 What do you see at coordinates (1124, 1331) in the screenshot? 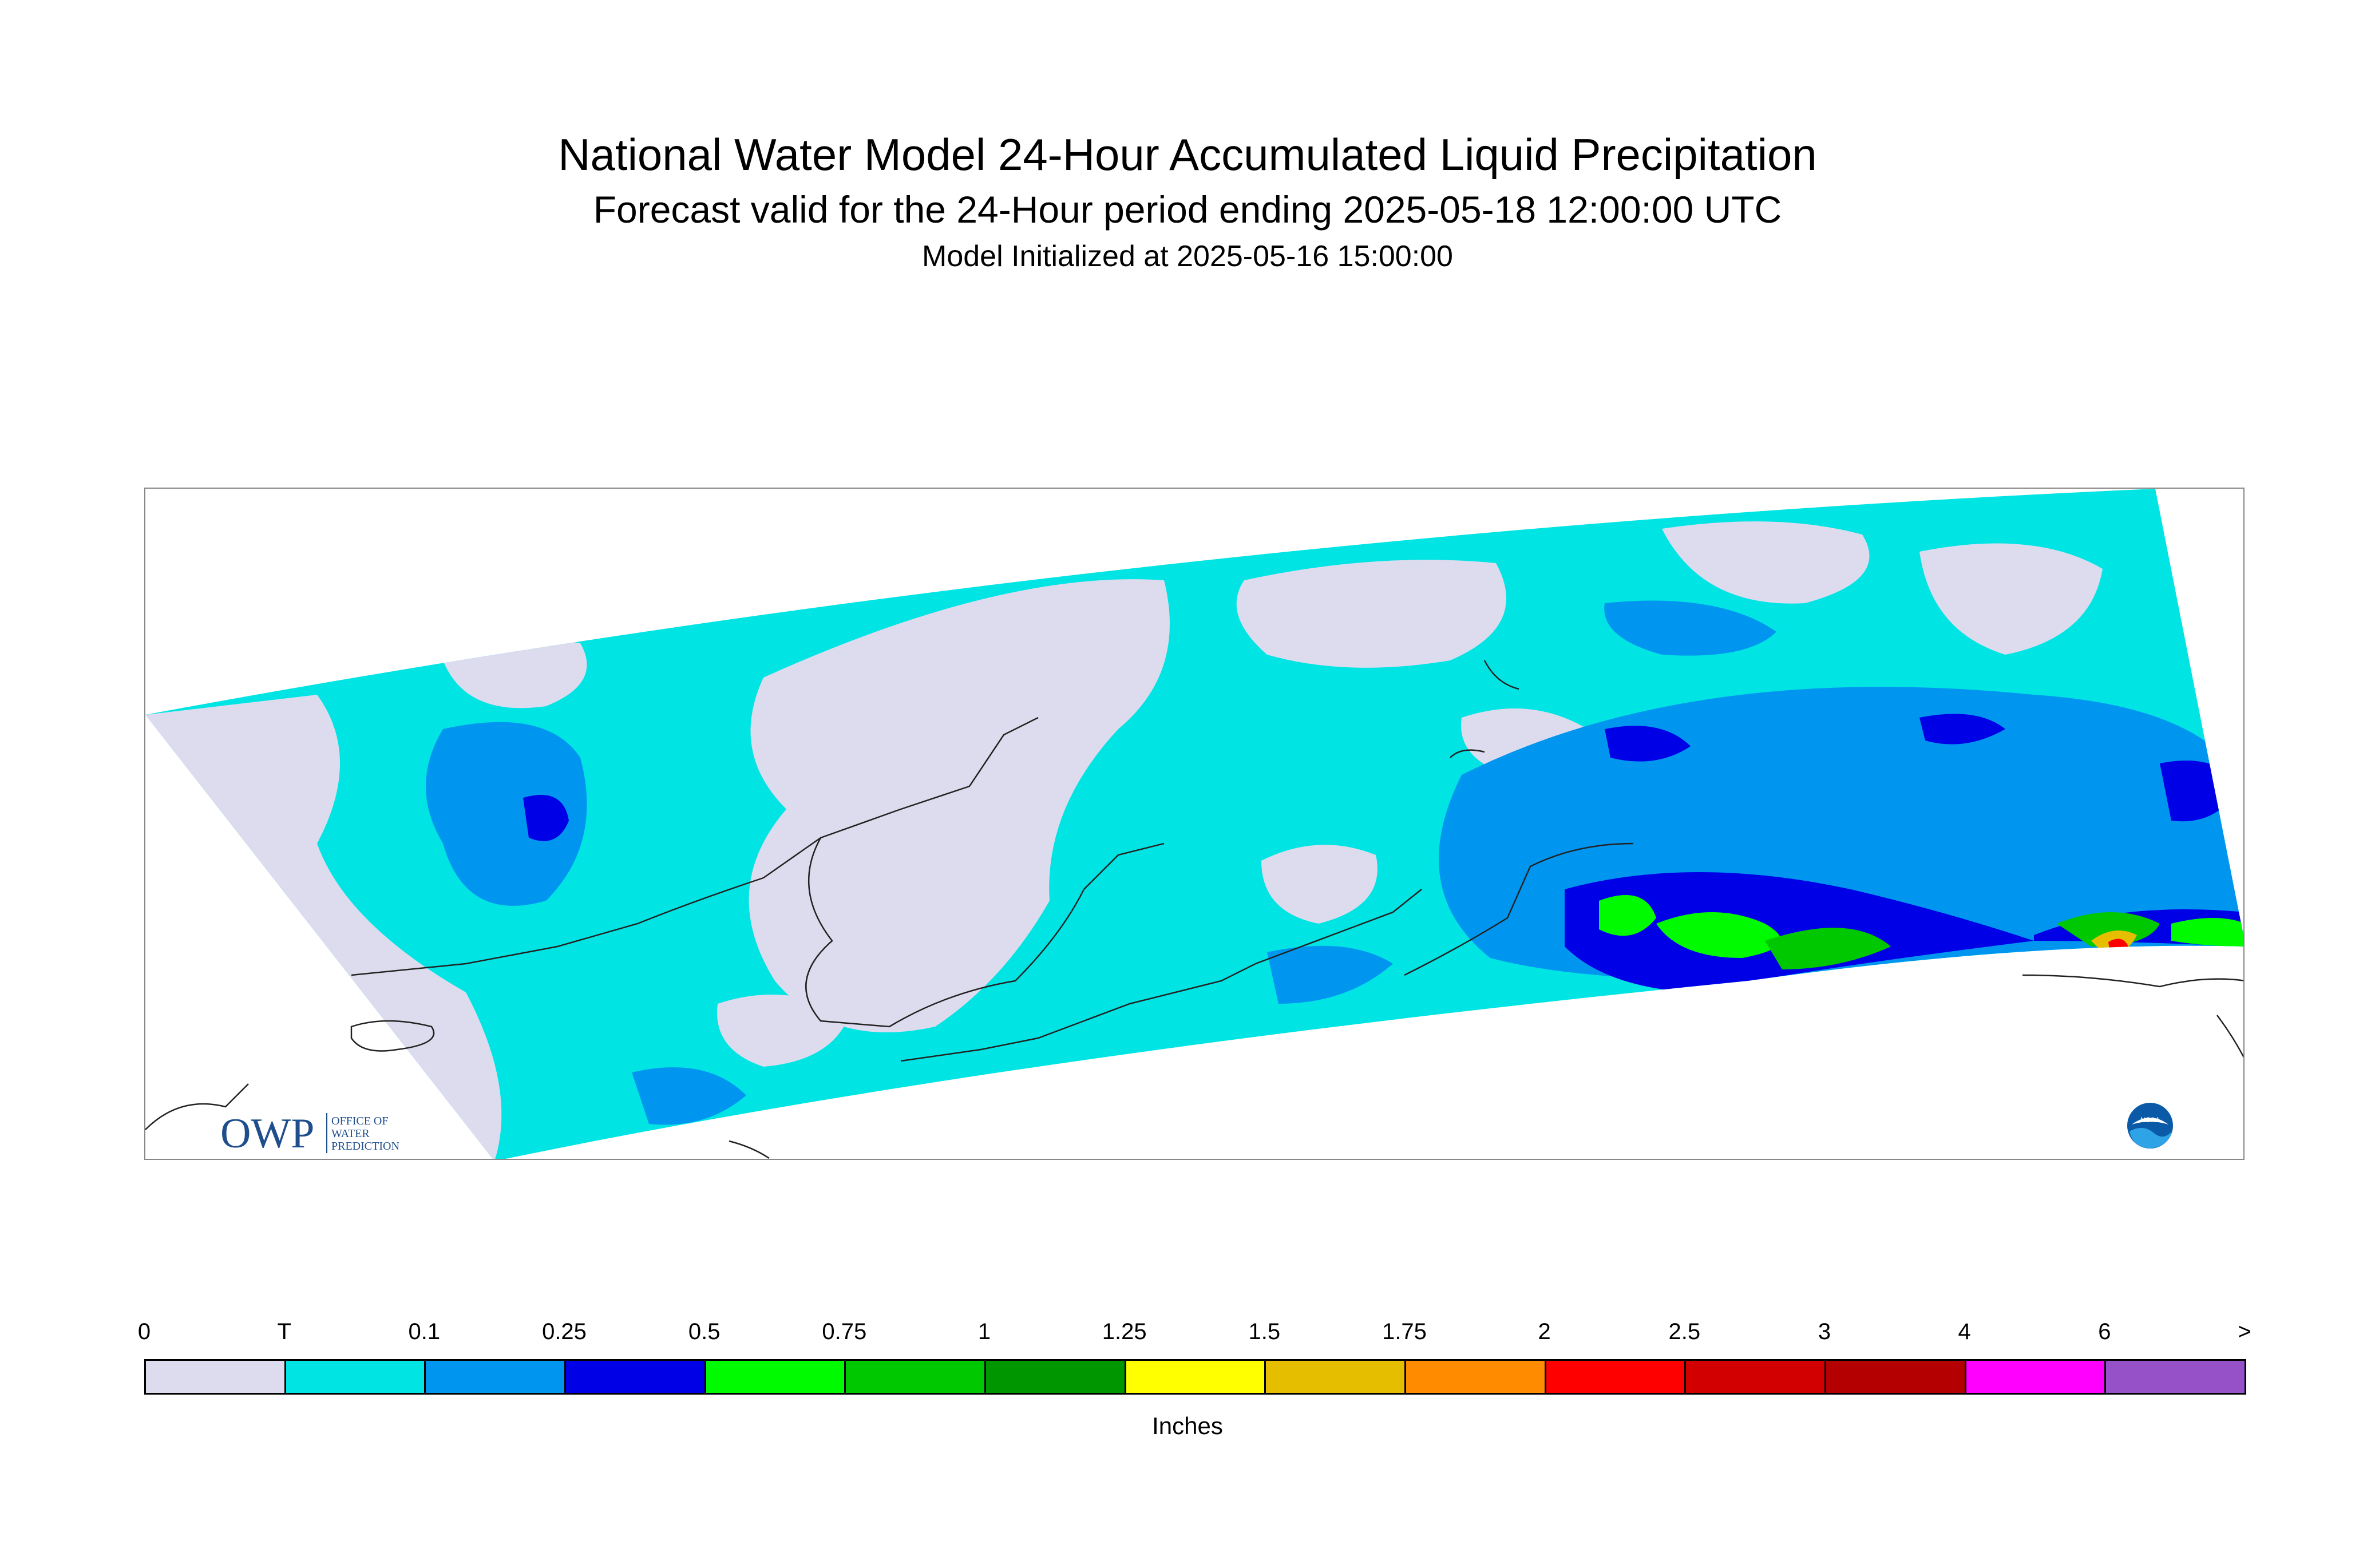
I see `legend-tick-label: 1.25` at bounding box center [1124, 1331].